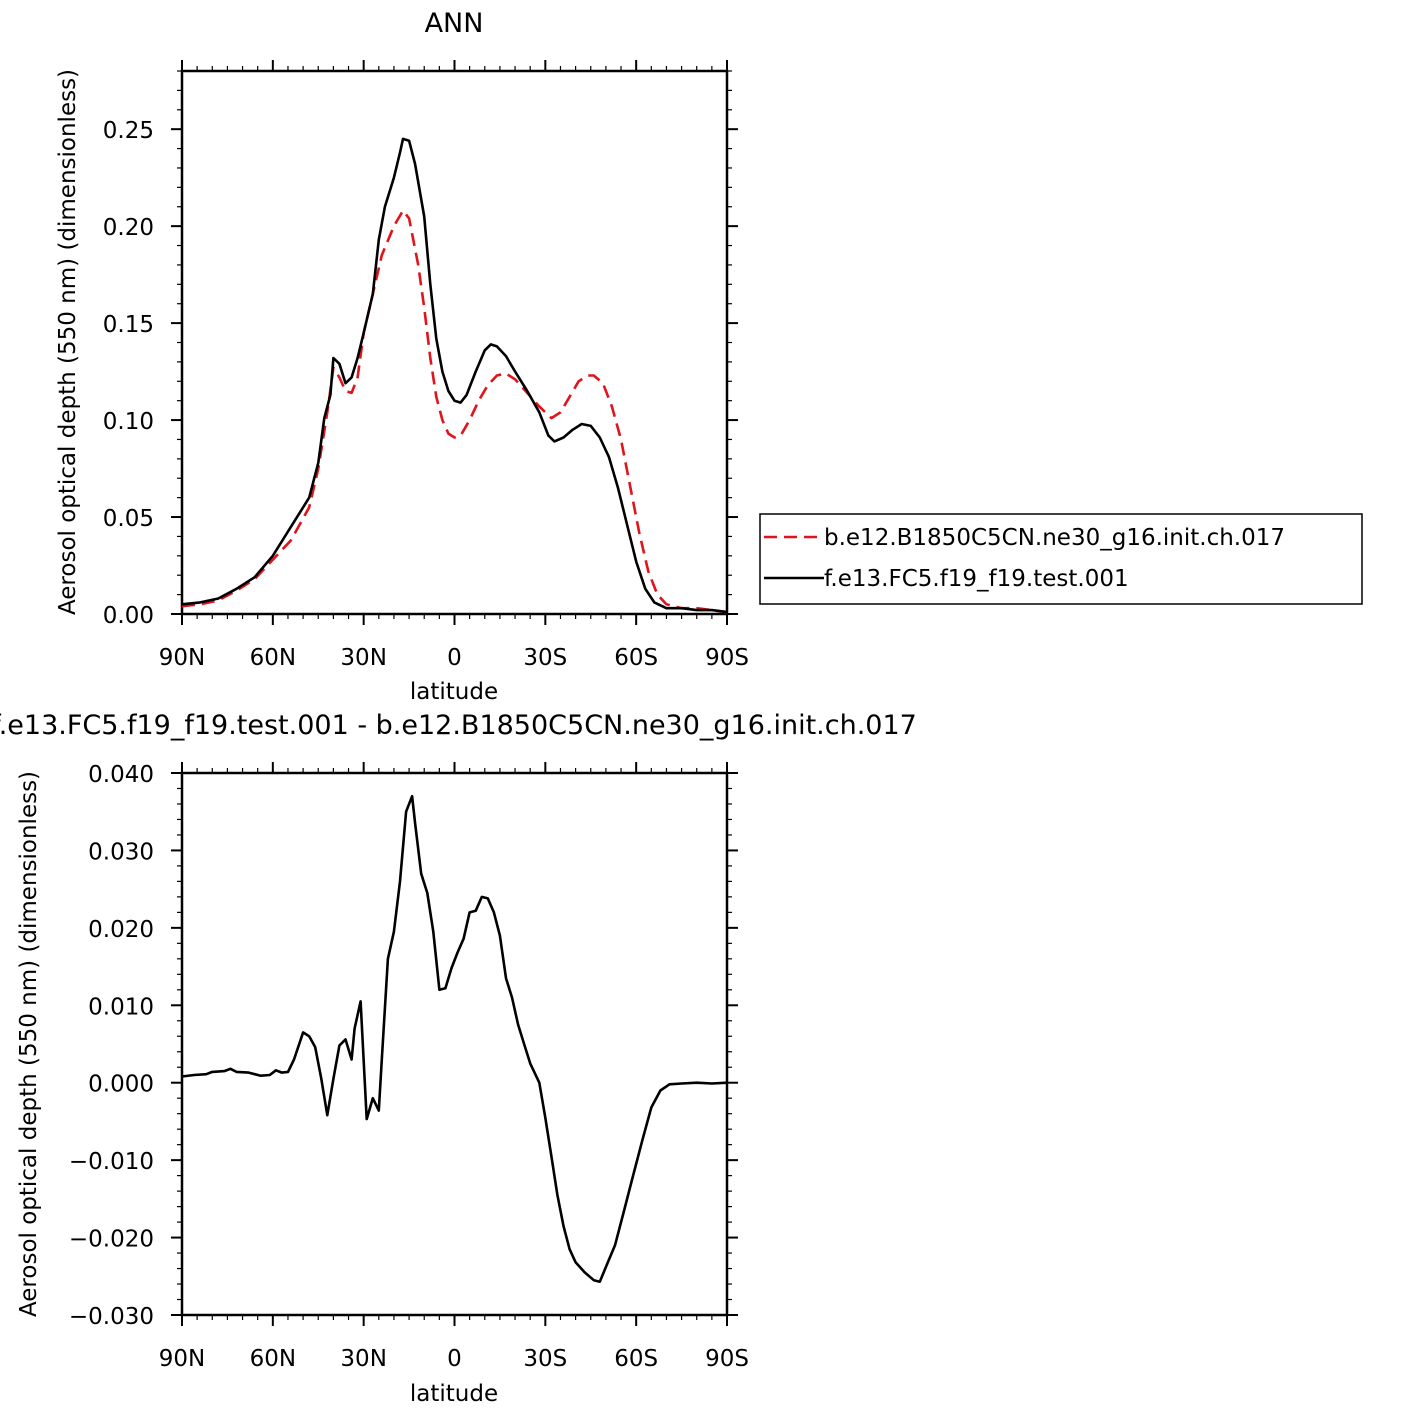  I want to click on top-x-tick-label: 90N, so click(182, 658).